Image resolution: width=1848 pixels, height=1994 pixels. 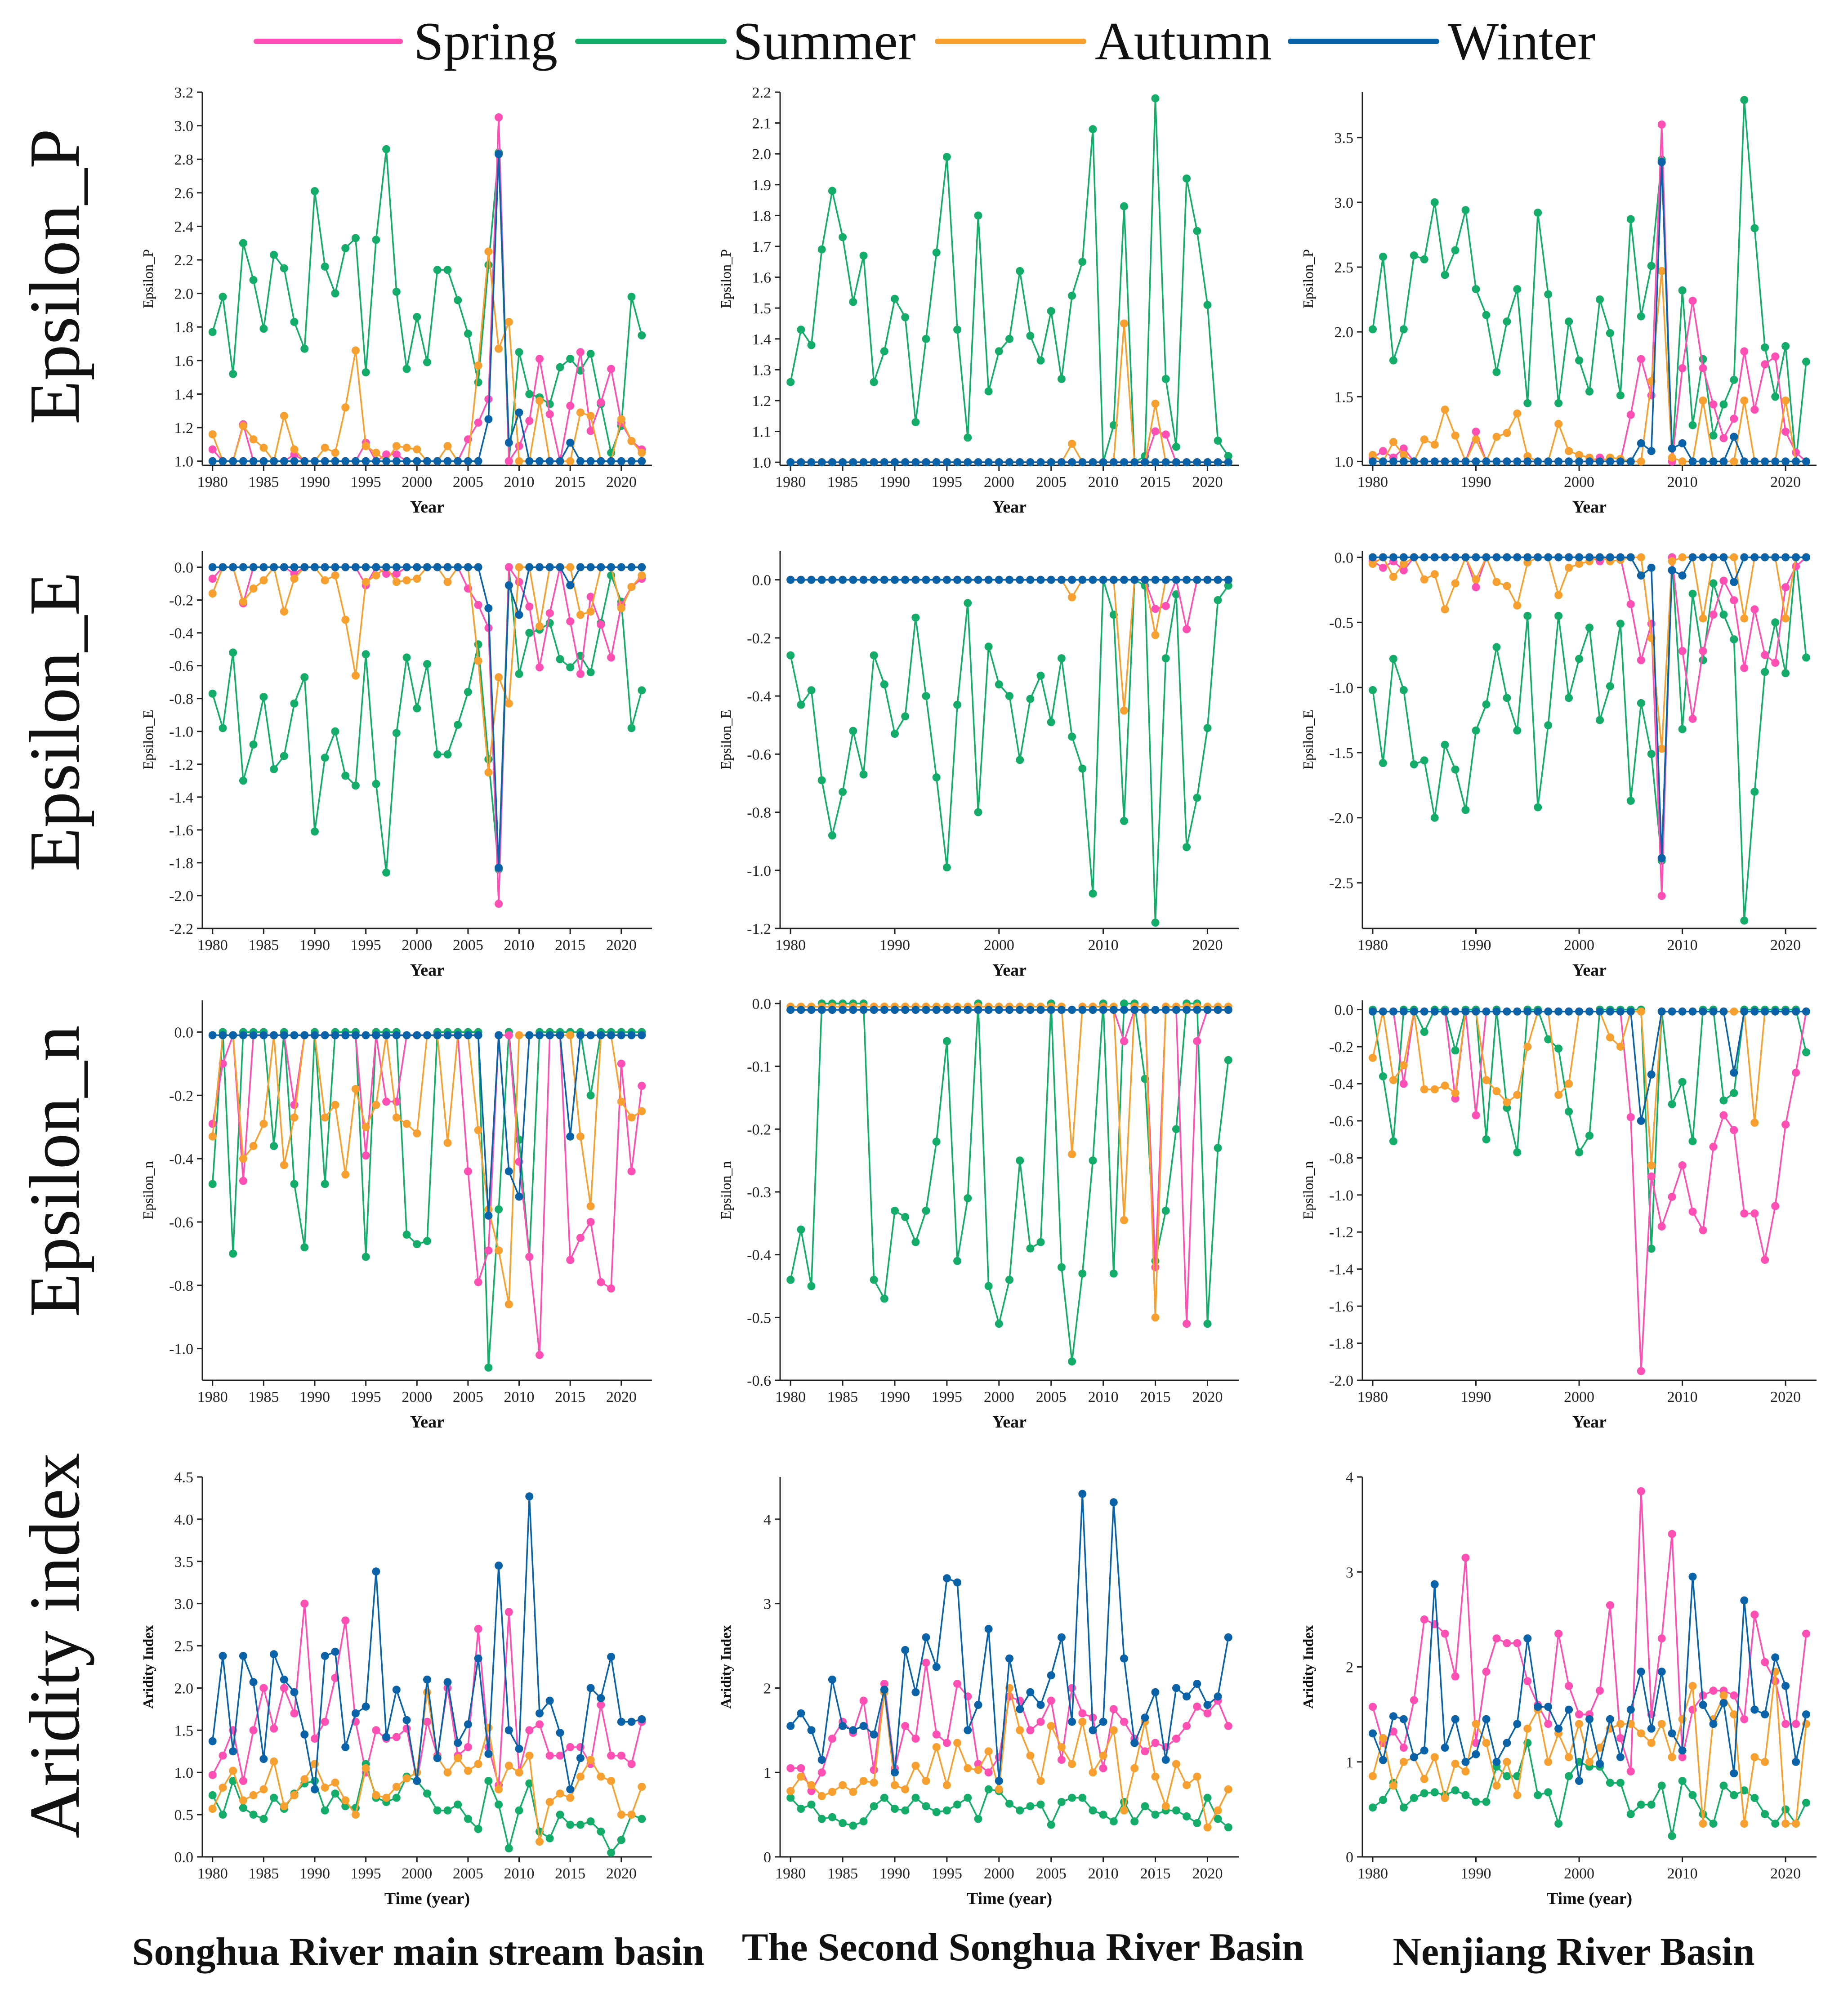 What do you see at coordinates (1344, 203) in the screenshot?
I see `y-tick-label: 3.0` at bounding box center [1344, 203].